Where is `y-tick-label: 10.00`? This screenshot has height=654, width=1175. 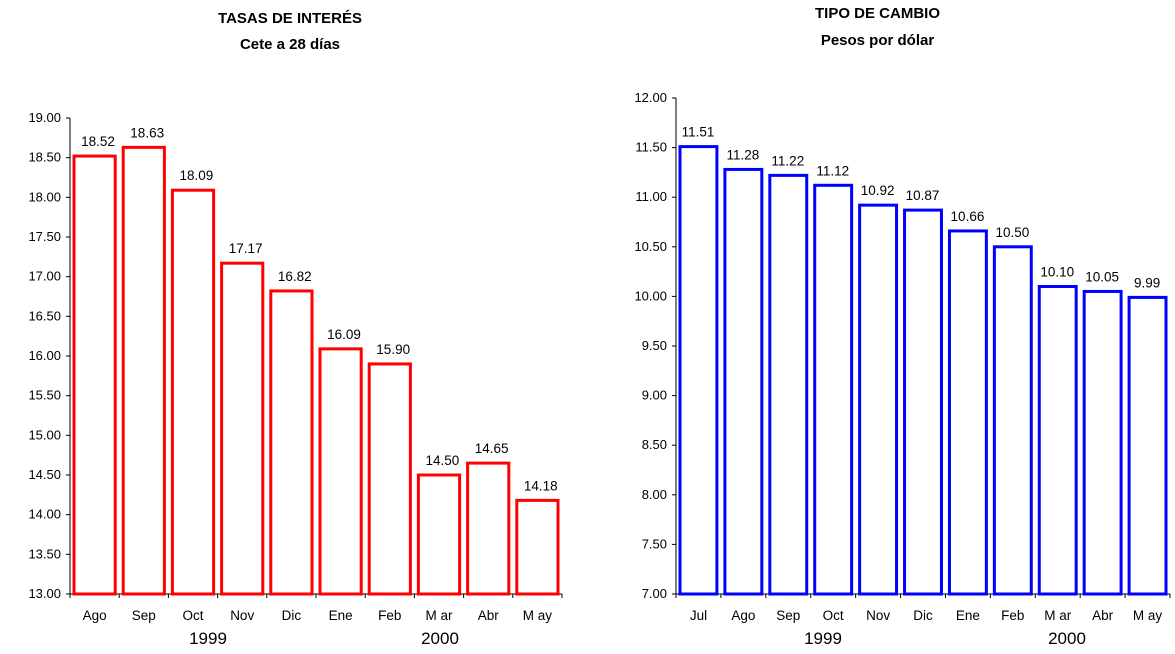 y-tick-label: 10.00 is located at coordinates (650, 295).